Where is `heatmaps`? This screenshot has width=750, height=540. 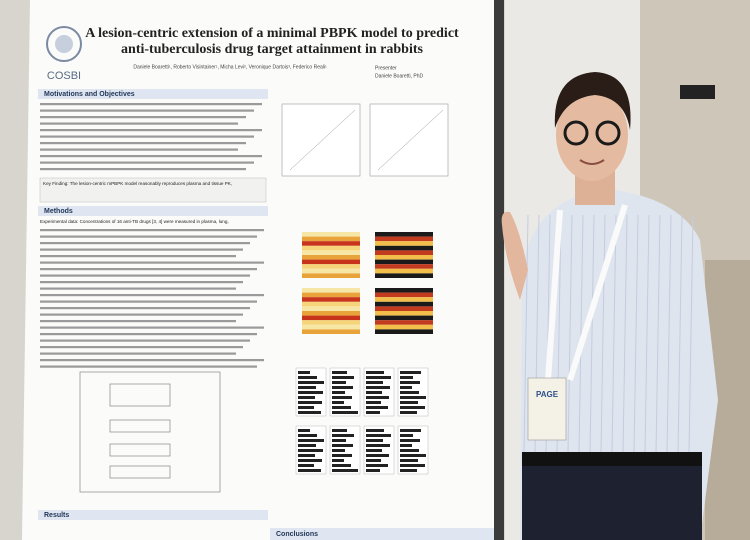
heatmaps is located at coordinates (367, 283).